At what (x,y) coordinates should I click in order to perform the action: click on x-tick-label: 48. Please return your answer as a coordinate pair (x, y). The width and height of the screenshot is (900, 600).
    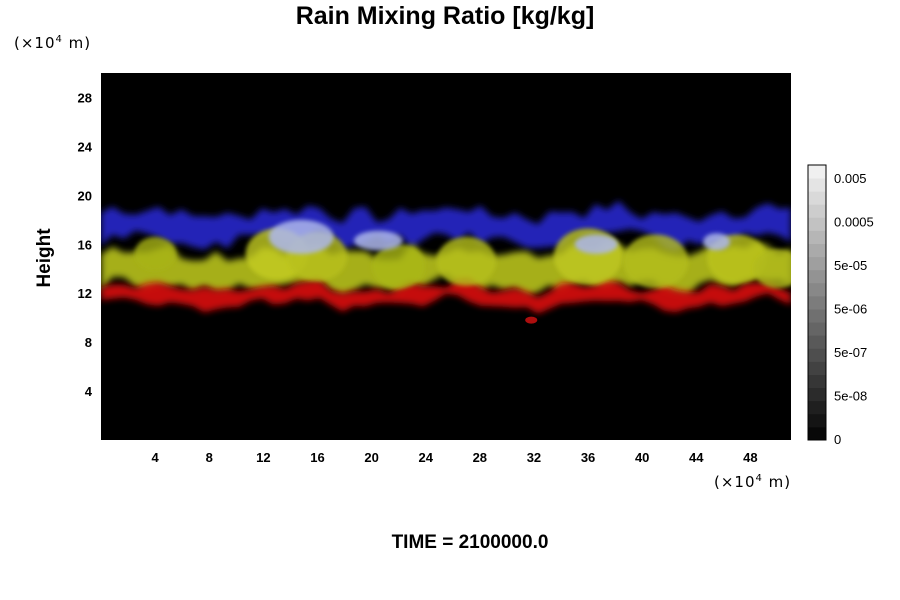
    Looking at the image, I should click on (750, 457).